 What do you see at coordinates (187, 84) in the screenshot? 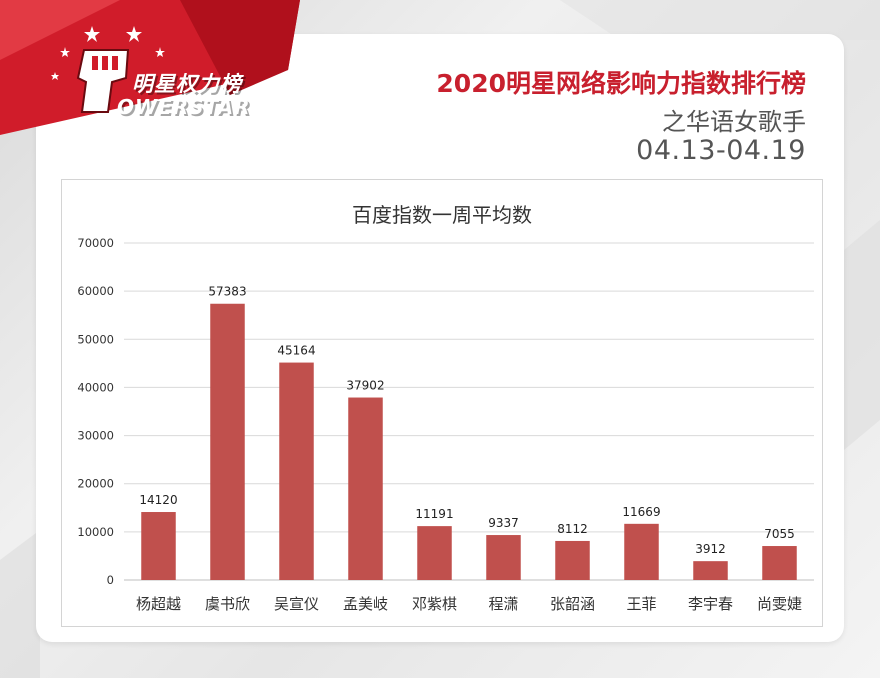
I see `logo-text-cn: 明星权力榜` at bounding box center [187, 84].